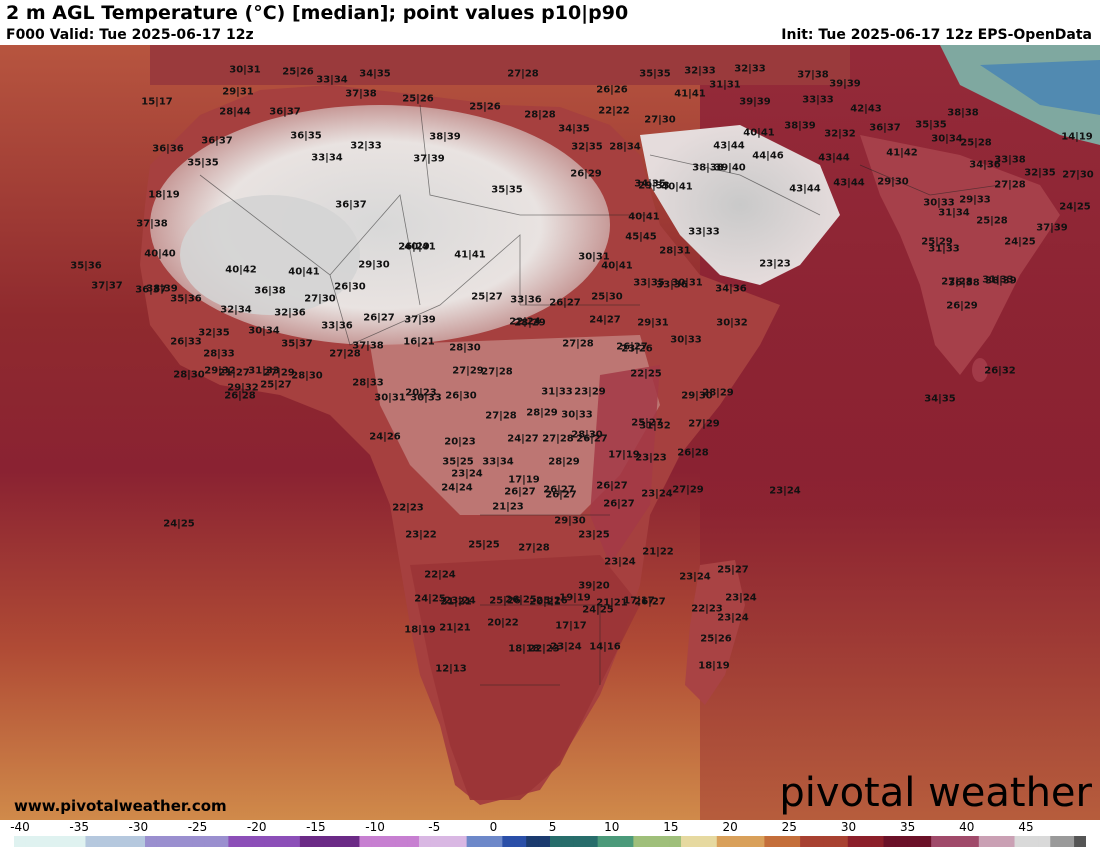 This screenshot has height=850, width=1100. I want to click on mediterranean, so click(500, 65).